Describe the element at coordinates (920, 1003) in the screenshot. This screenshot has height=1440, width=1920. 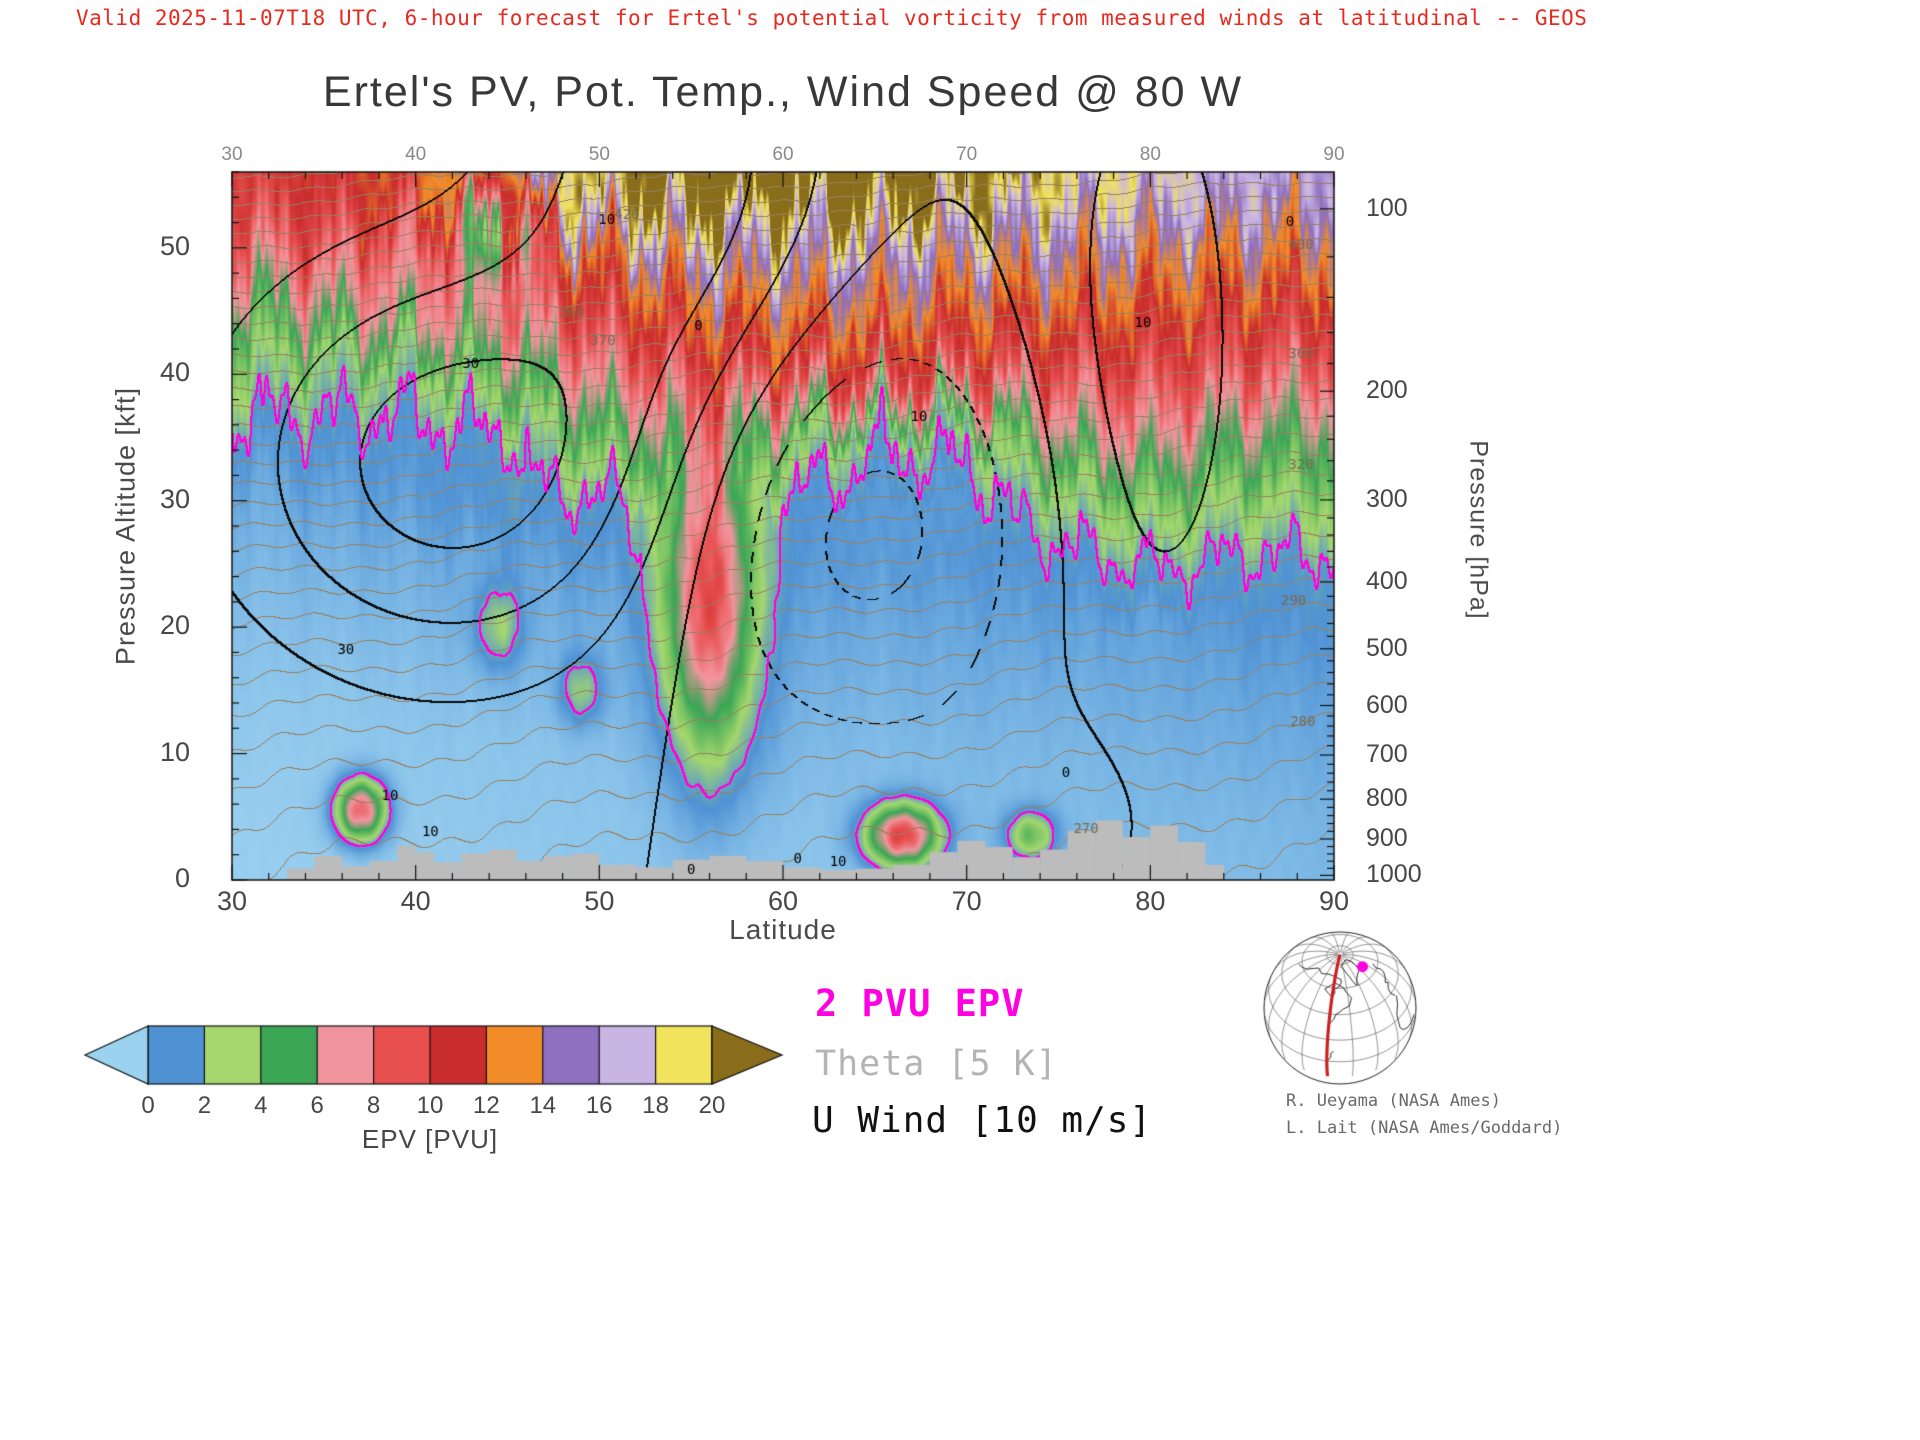
I see `legend-2pvu-epv: 2 PVU EPV` at that location.